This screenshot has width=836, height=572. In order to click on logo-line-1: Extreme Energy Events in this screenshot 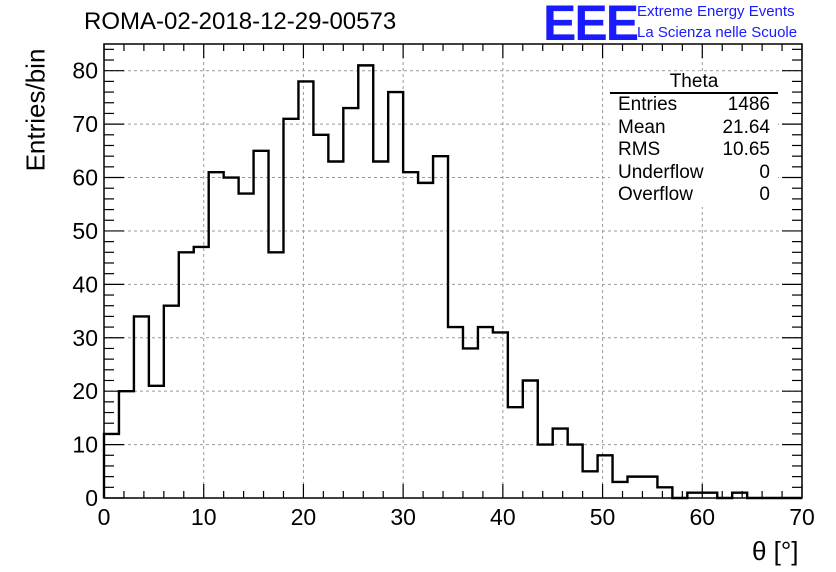, I will do `click(716, 11)`.